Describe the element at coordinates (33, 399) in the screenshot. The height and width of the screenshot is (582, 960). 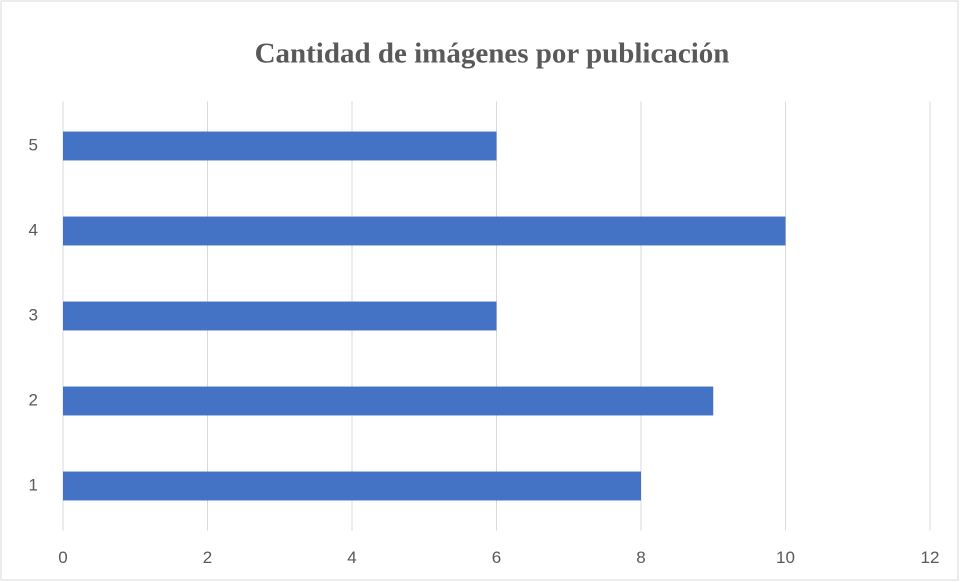
I see `y-tick-label: 2` at that location.